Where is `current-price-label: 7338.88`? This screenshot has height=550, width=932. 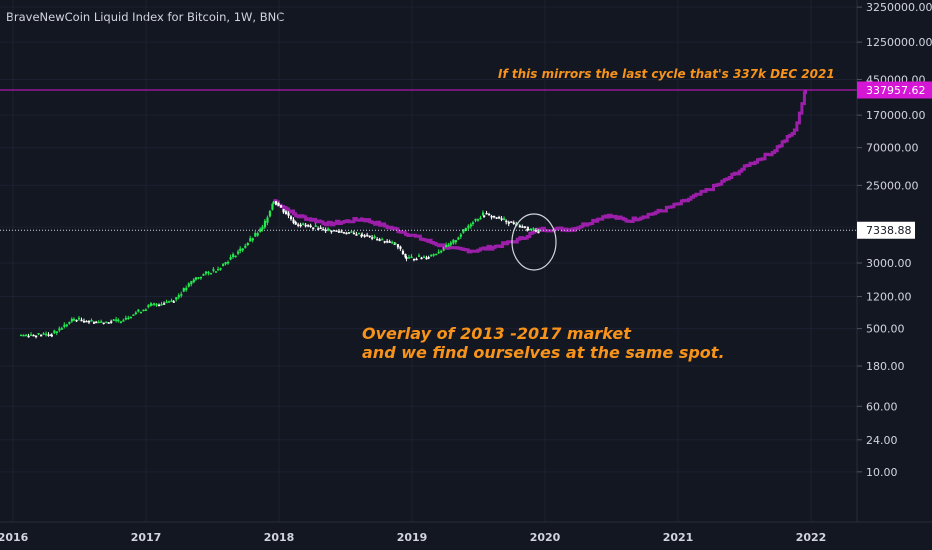
current-price-label: 7338.88 is located at coordinates (889, 230).